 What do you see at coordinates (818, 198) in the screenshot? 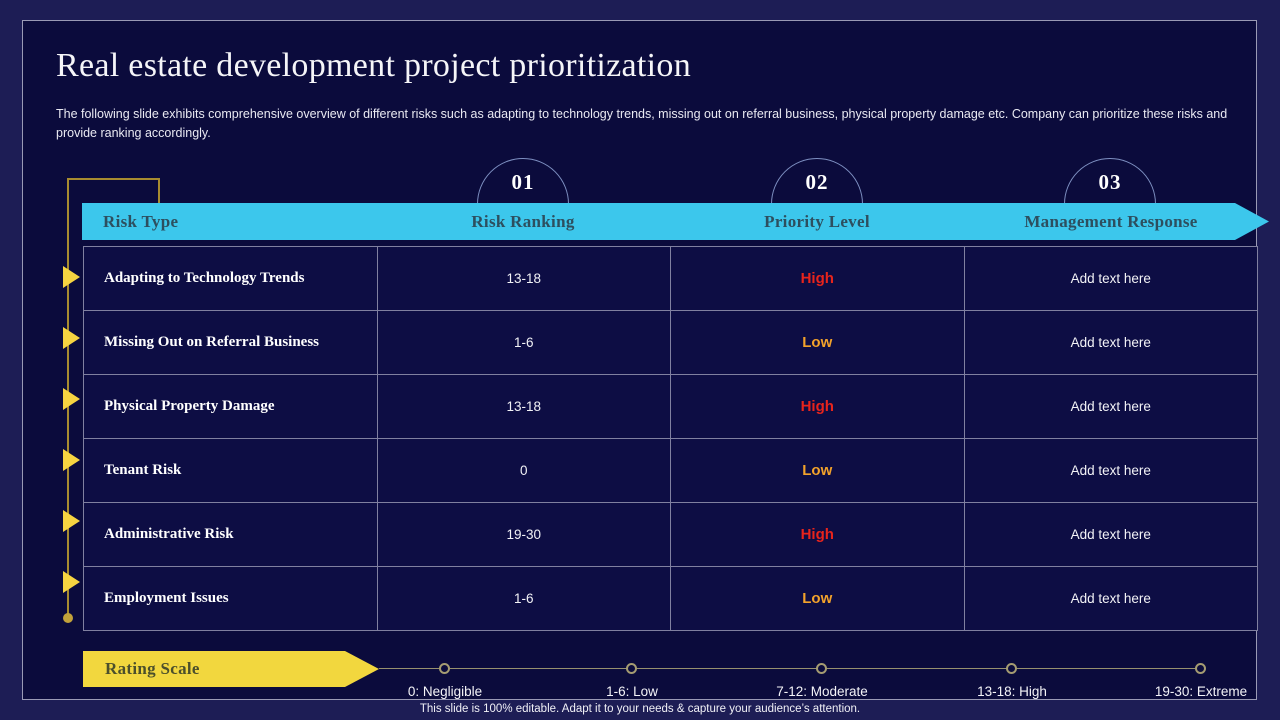
I see `step-circle-2: 02` at bounding box center [818, 198].